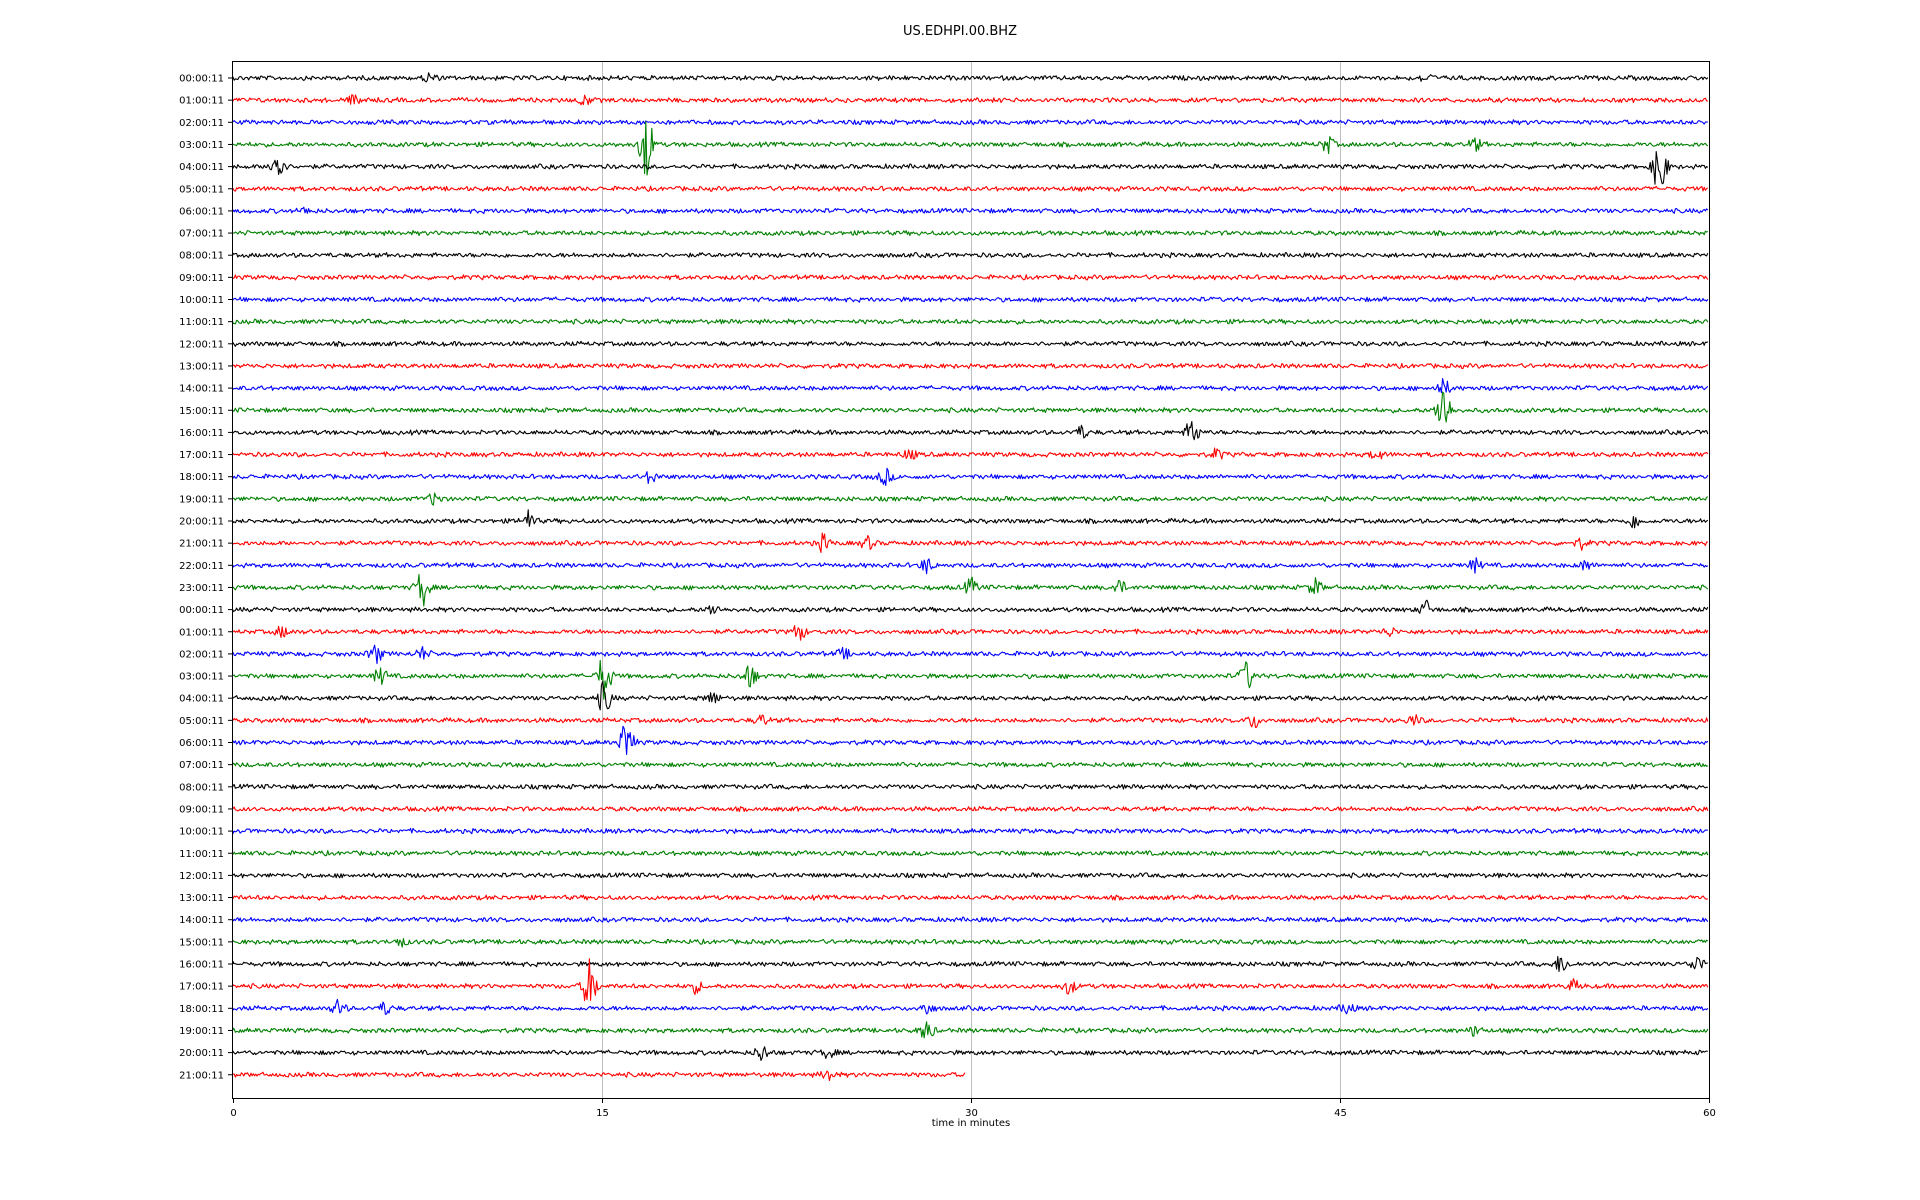 The width and height of the screenshot is (1920, 1200). What do you see at coordinates (1709, 1113) in the screenshot?
I see `x-tick-label: 60` at bounding box center [1709, 1113].